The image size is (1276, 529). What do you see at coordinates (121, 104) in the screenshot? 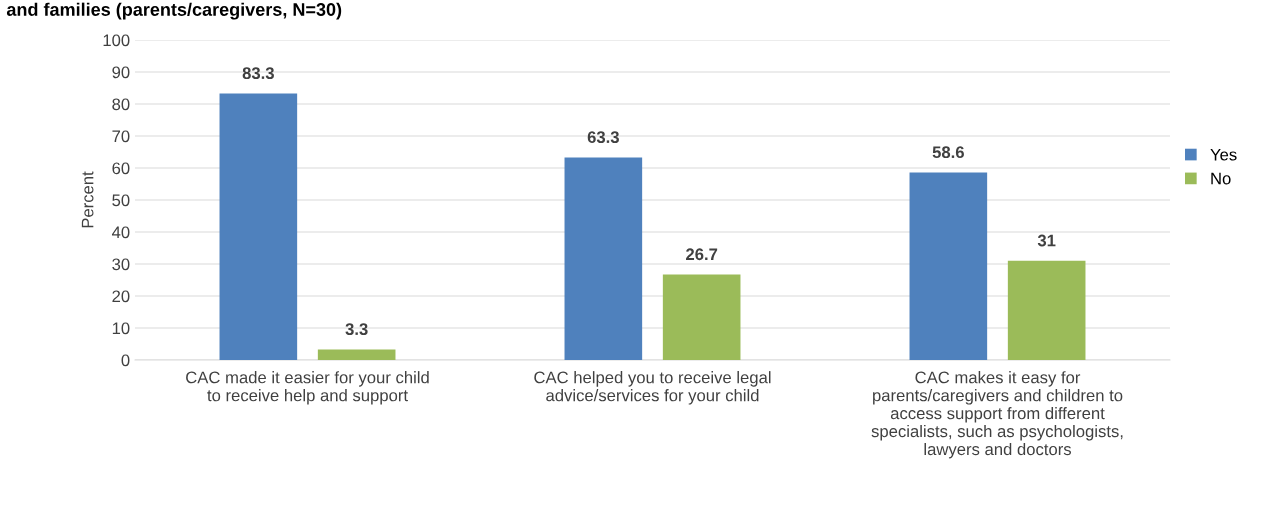
I see `y-tick-label: 80` at bounding box center [121, 104].